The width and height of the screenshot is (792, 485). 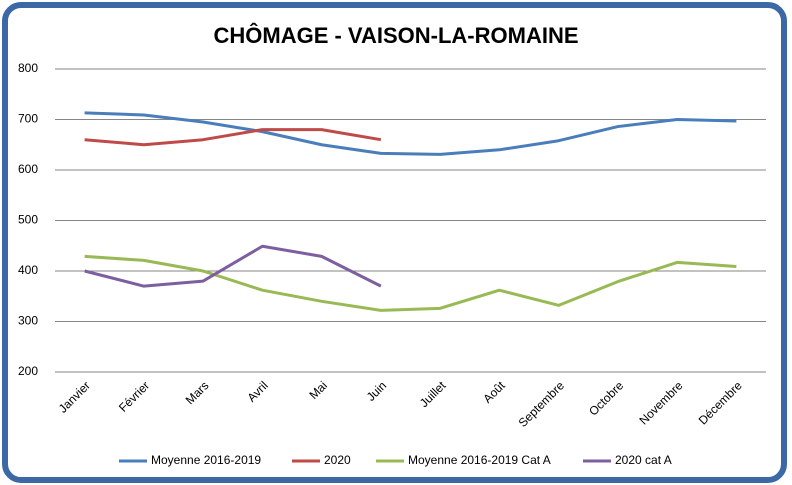 I want to click on legend-label: Moyenne 2016-2019 Cat A, so click(x=479, y=460).